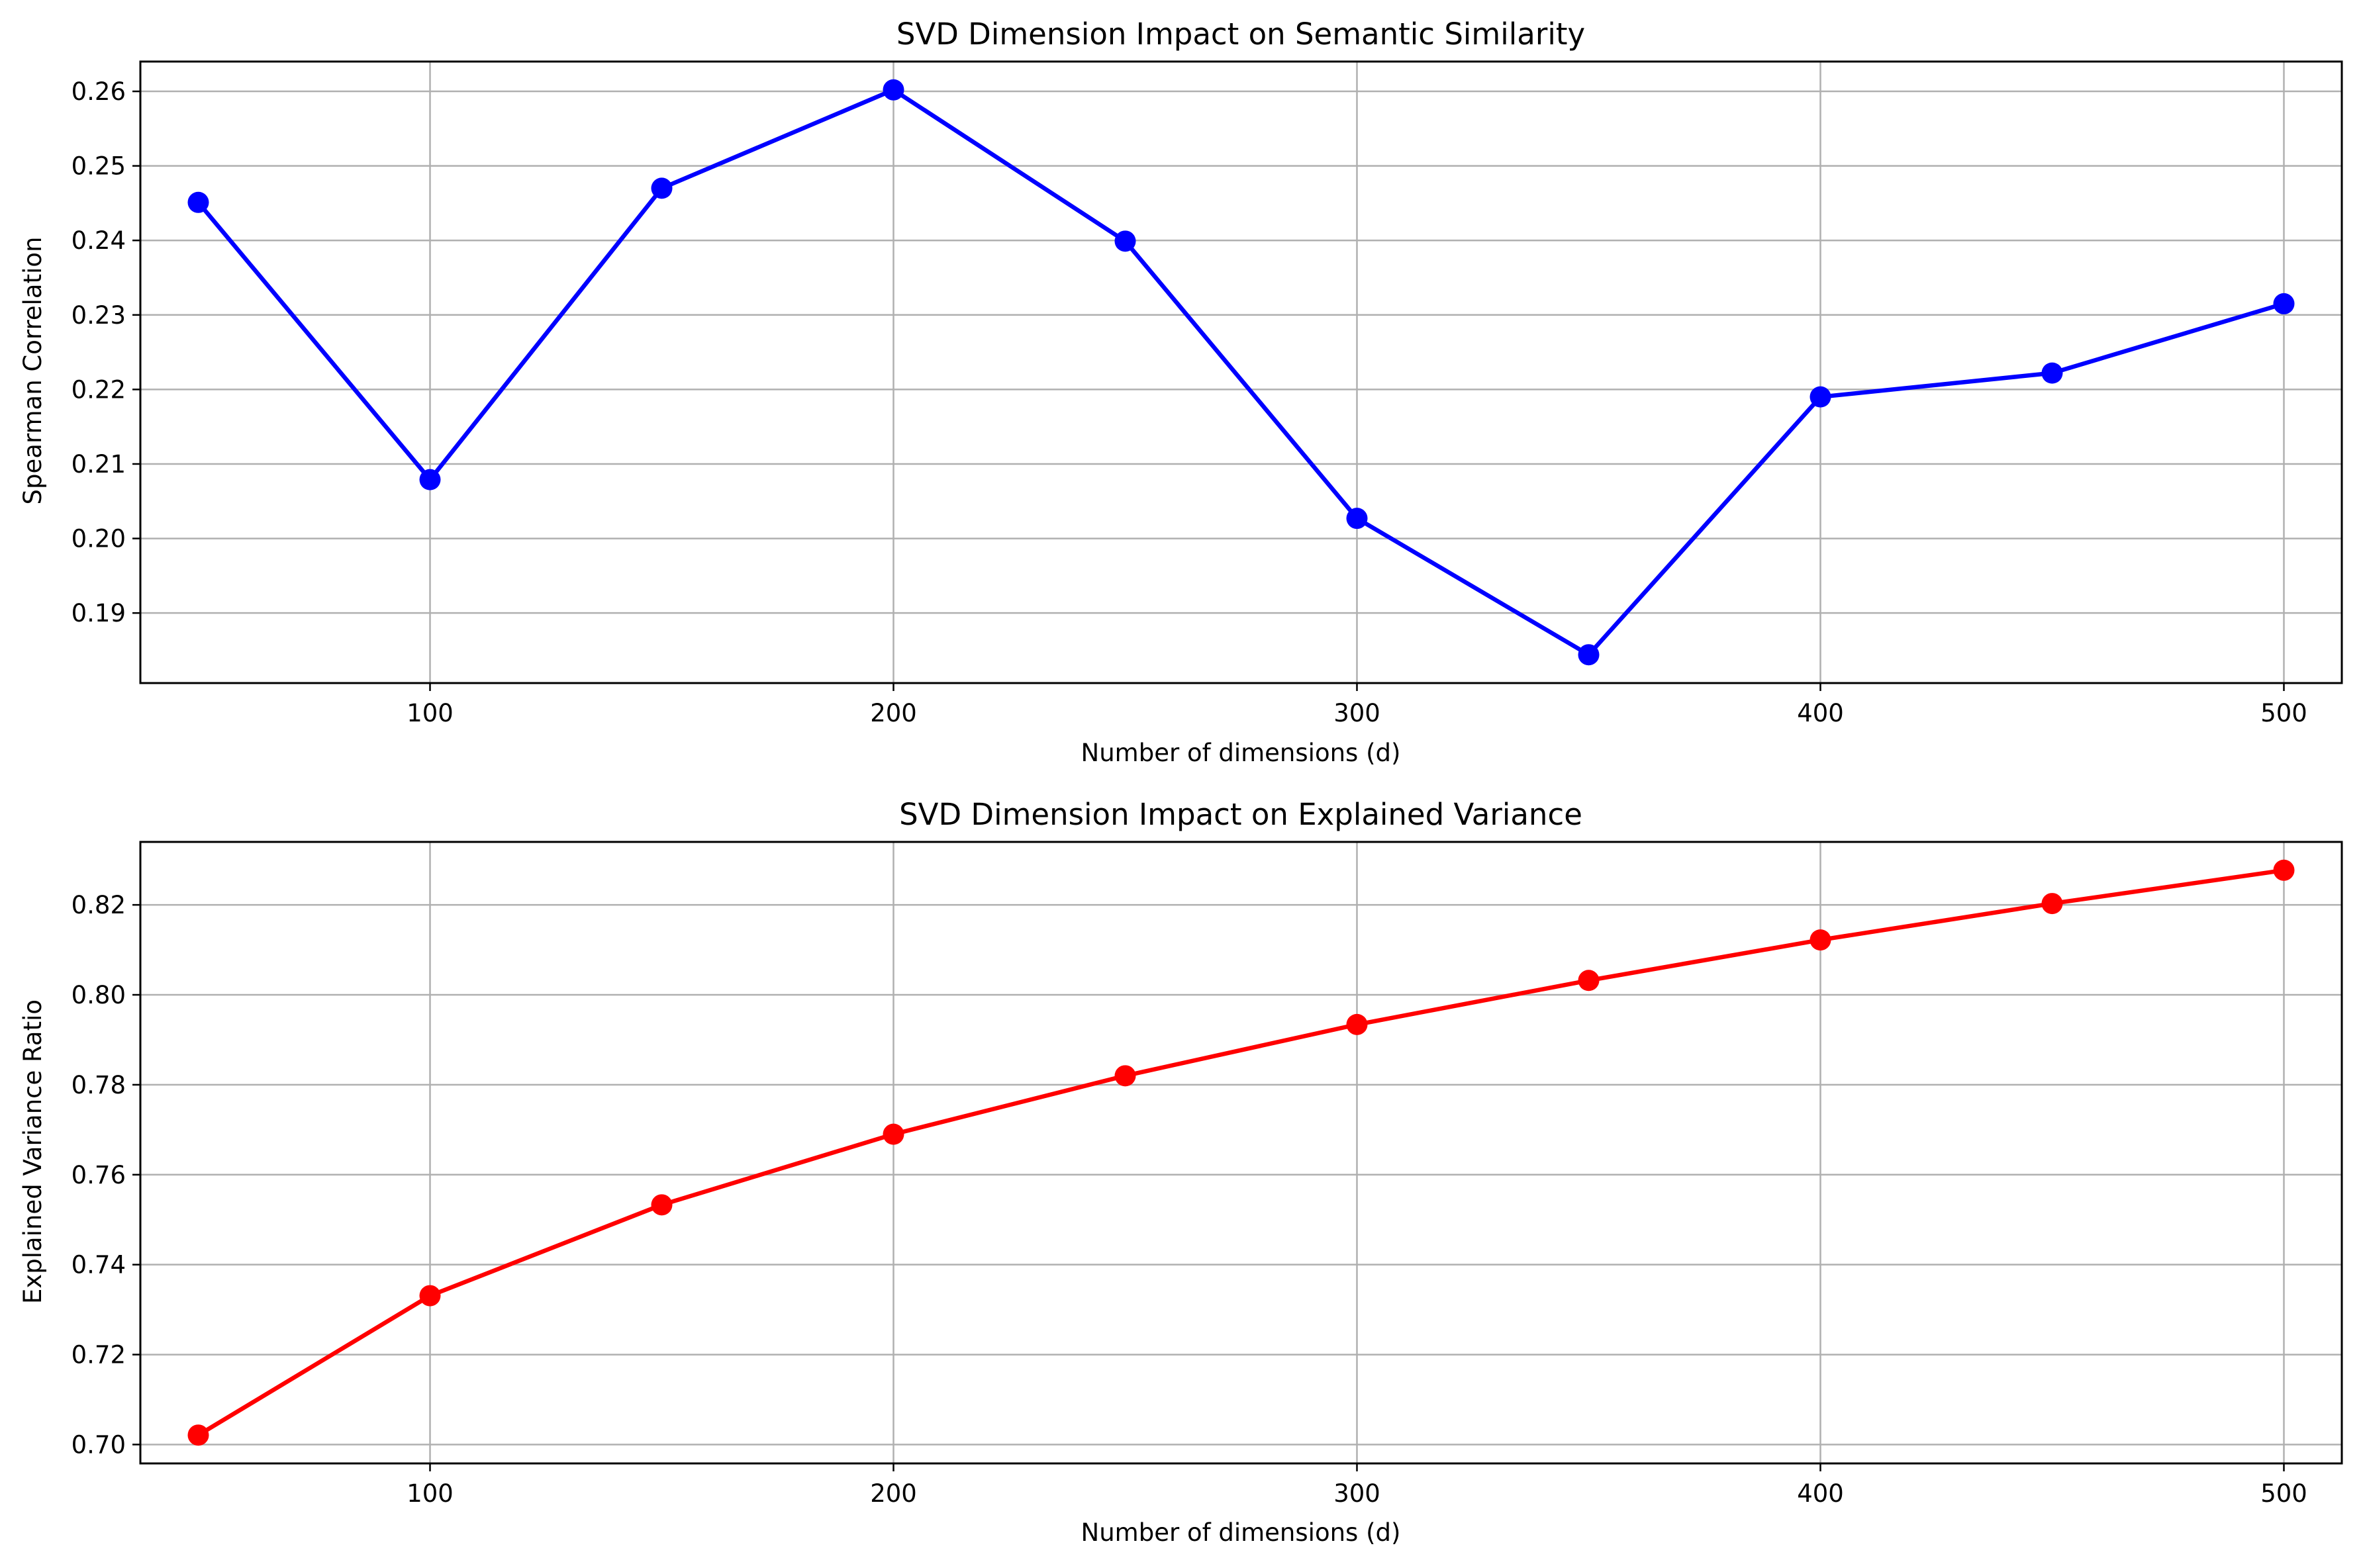 The height and width of the screenshot is (1568, 2363). Describe the element at coordinates (99, 389) in the screenshot. I see `y-tick-label: 0.22` at that location.